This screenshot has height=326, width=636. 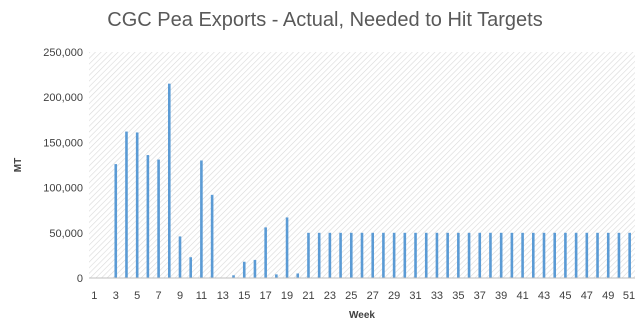 I want to click on y-axis-label: MT, so click(x=18, y=165).